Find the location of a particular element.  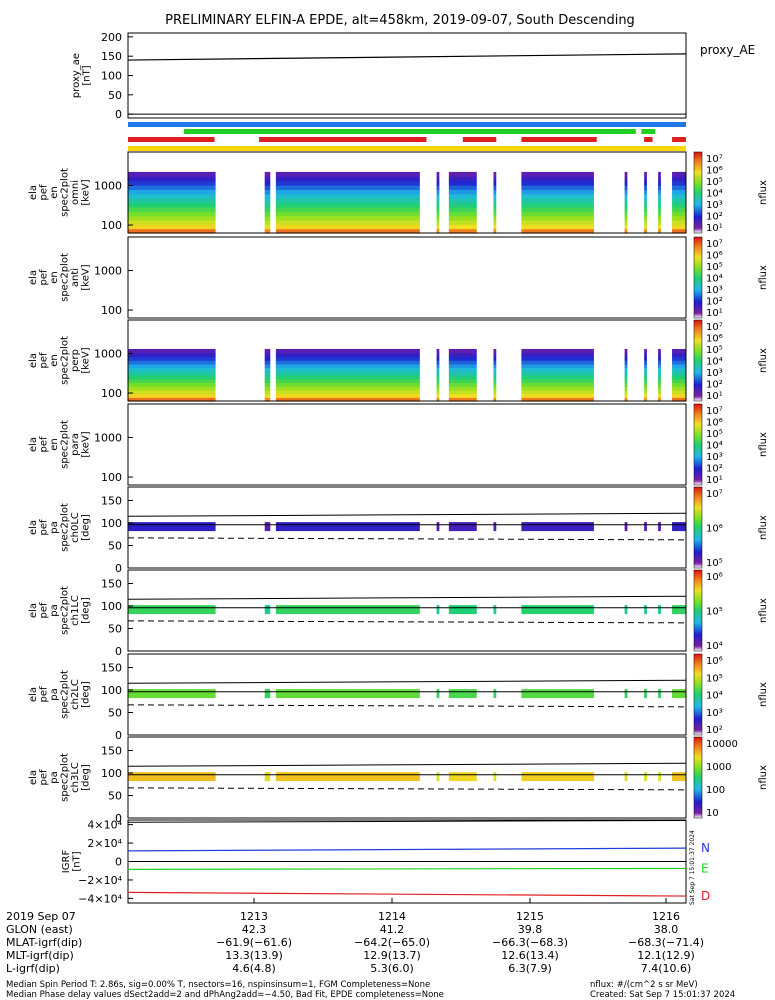

y-axis-label-line: spec2plot is located at coordinates (64, 777).